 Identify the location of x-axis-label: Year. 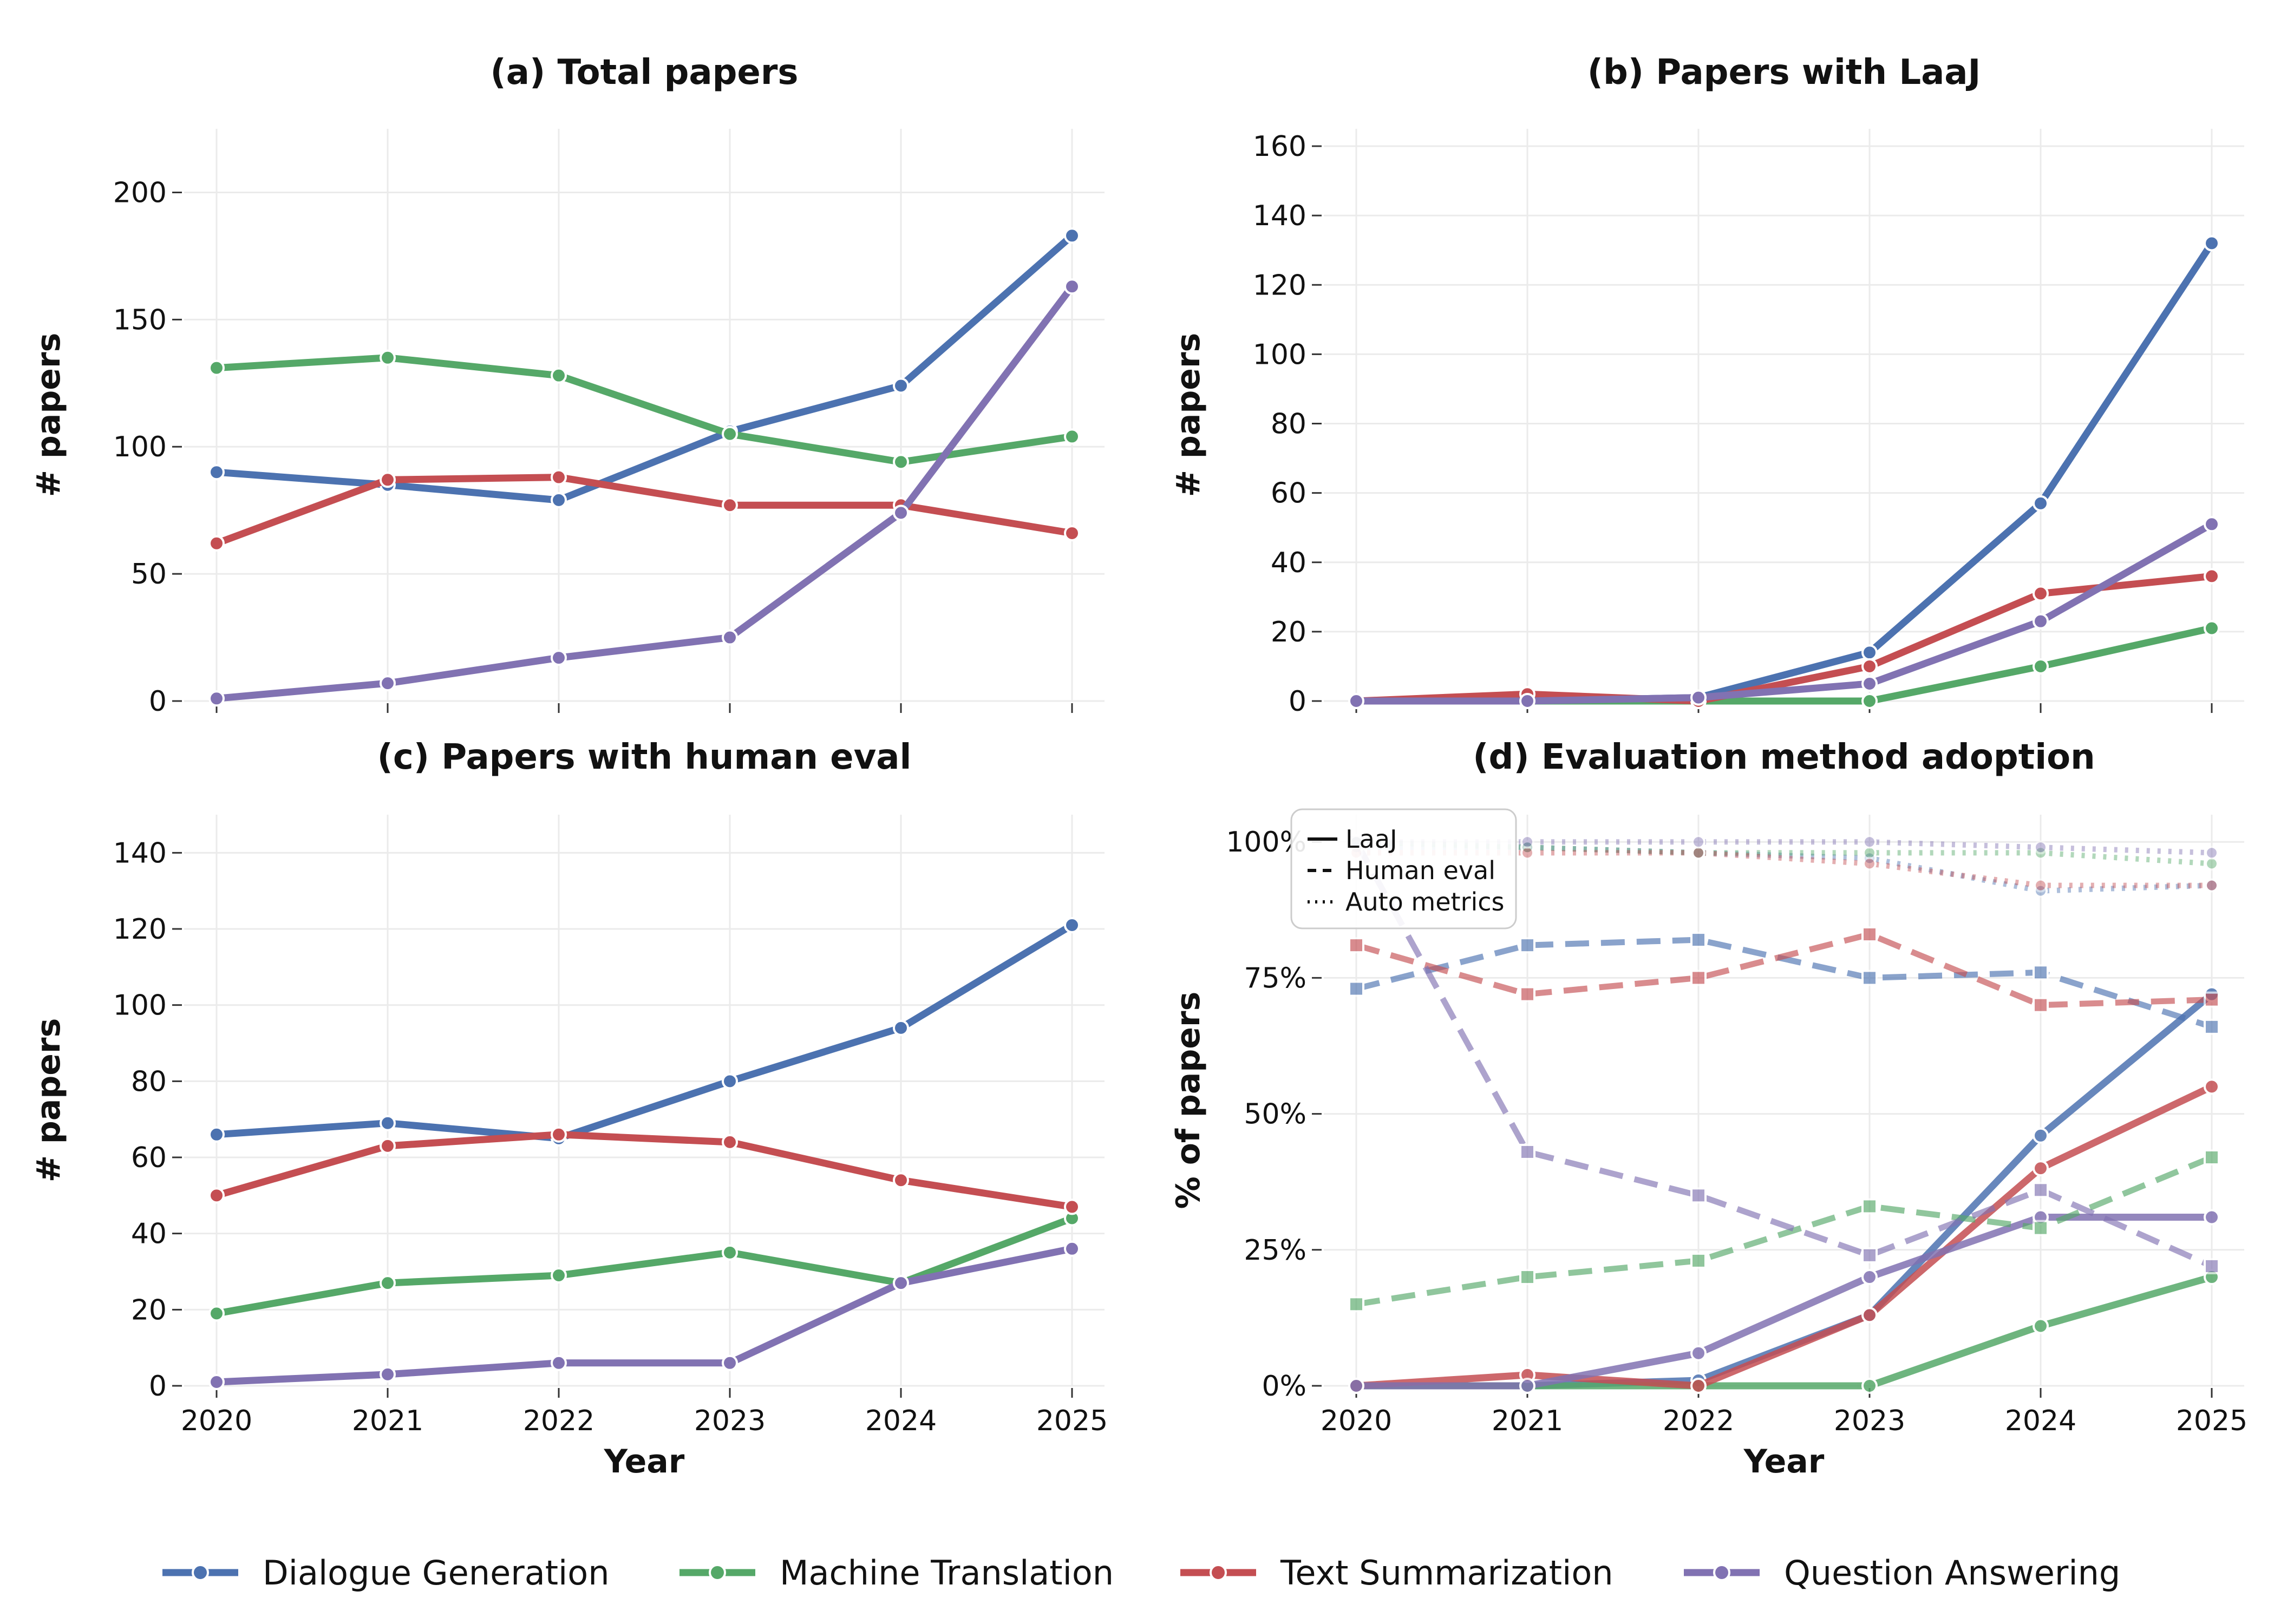
(645, 1462).